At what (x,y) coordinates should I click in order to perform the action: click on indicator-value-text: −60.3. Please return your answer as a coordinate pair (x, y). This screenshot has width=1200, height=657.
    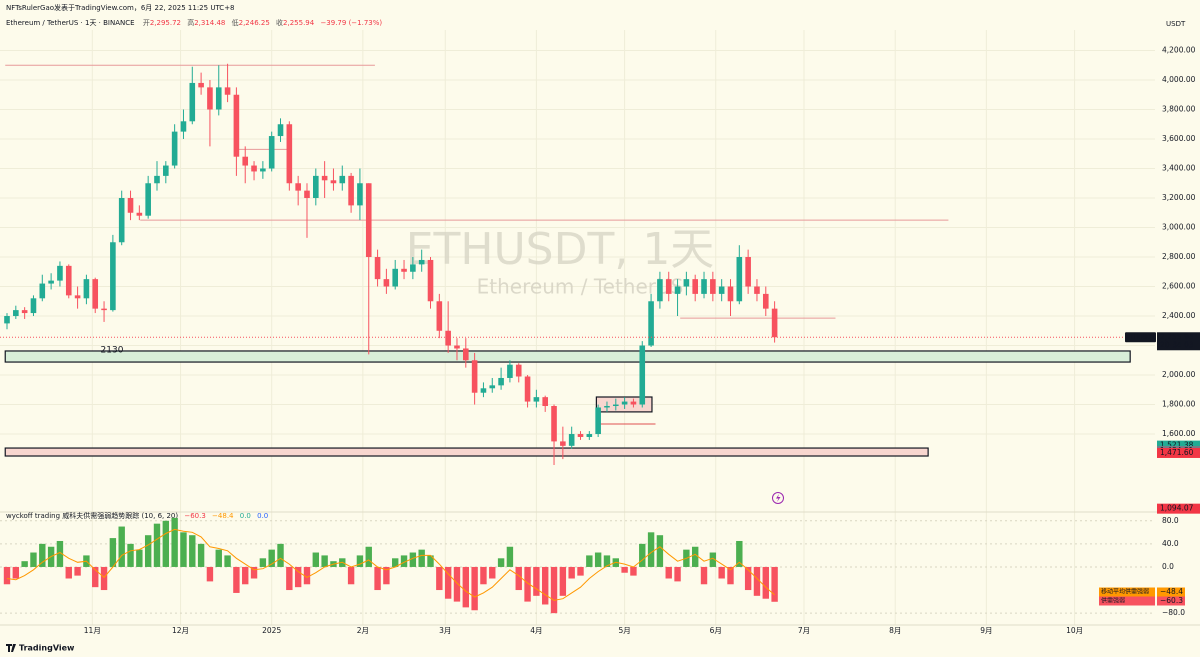
    Looking at the image, I should click on (1171, 600).